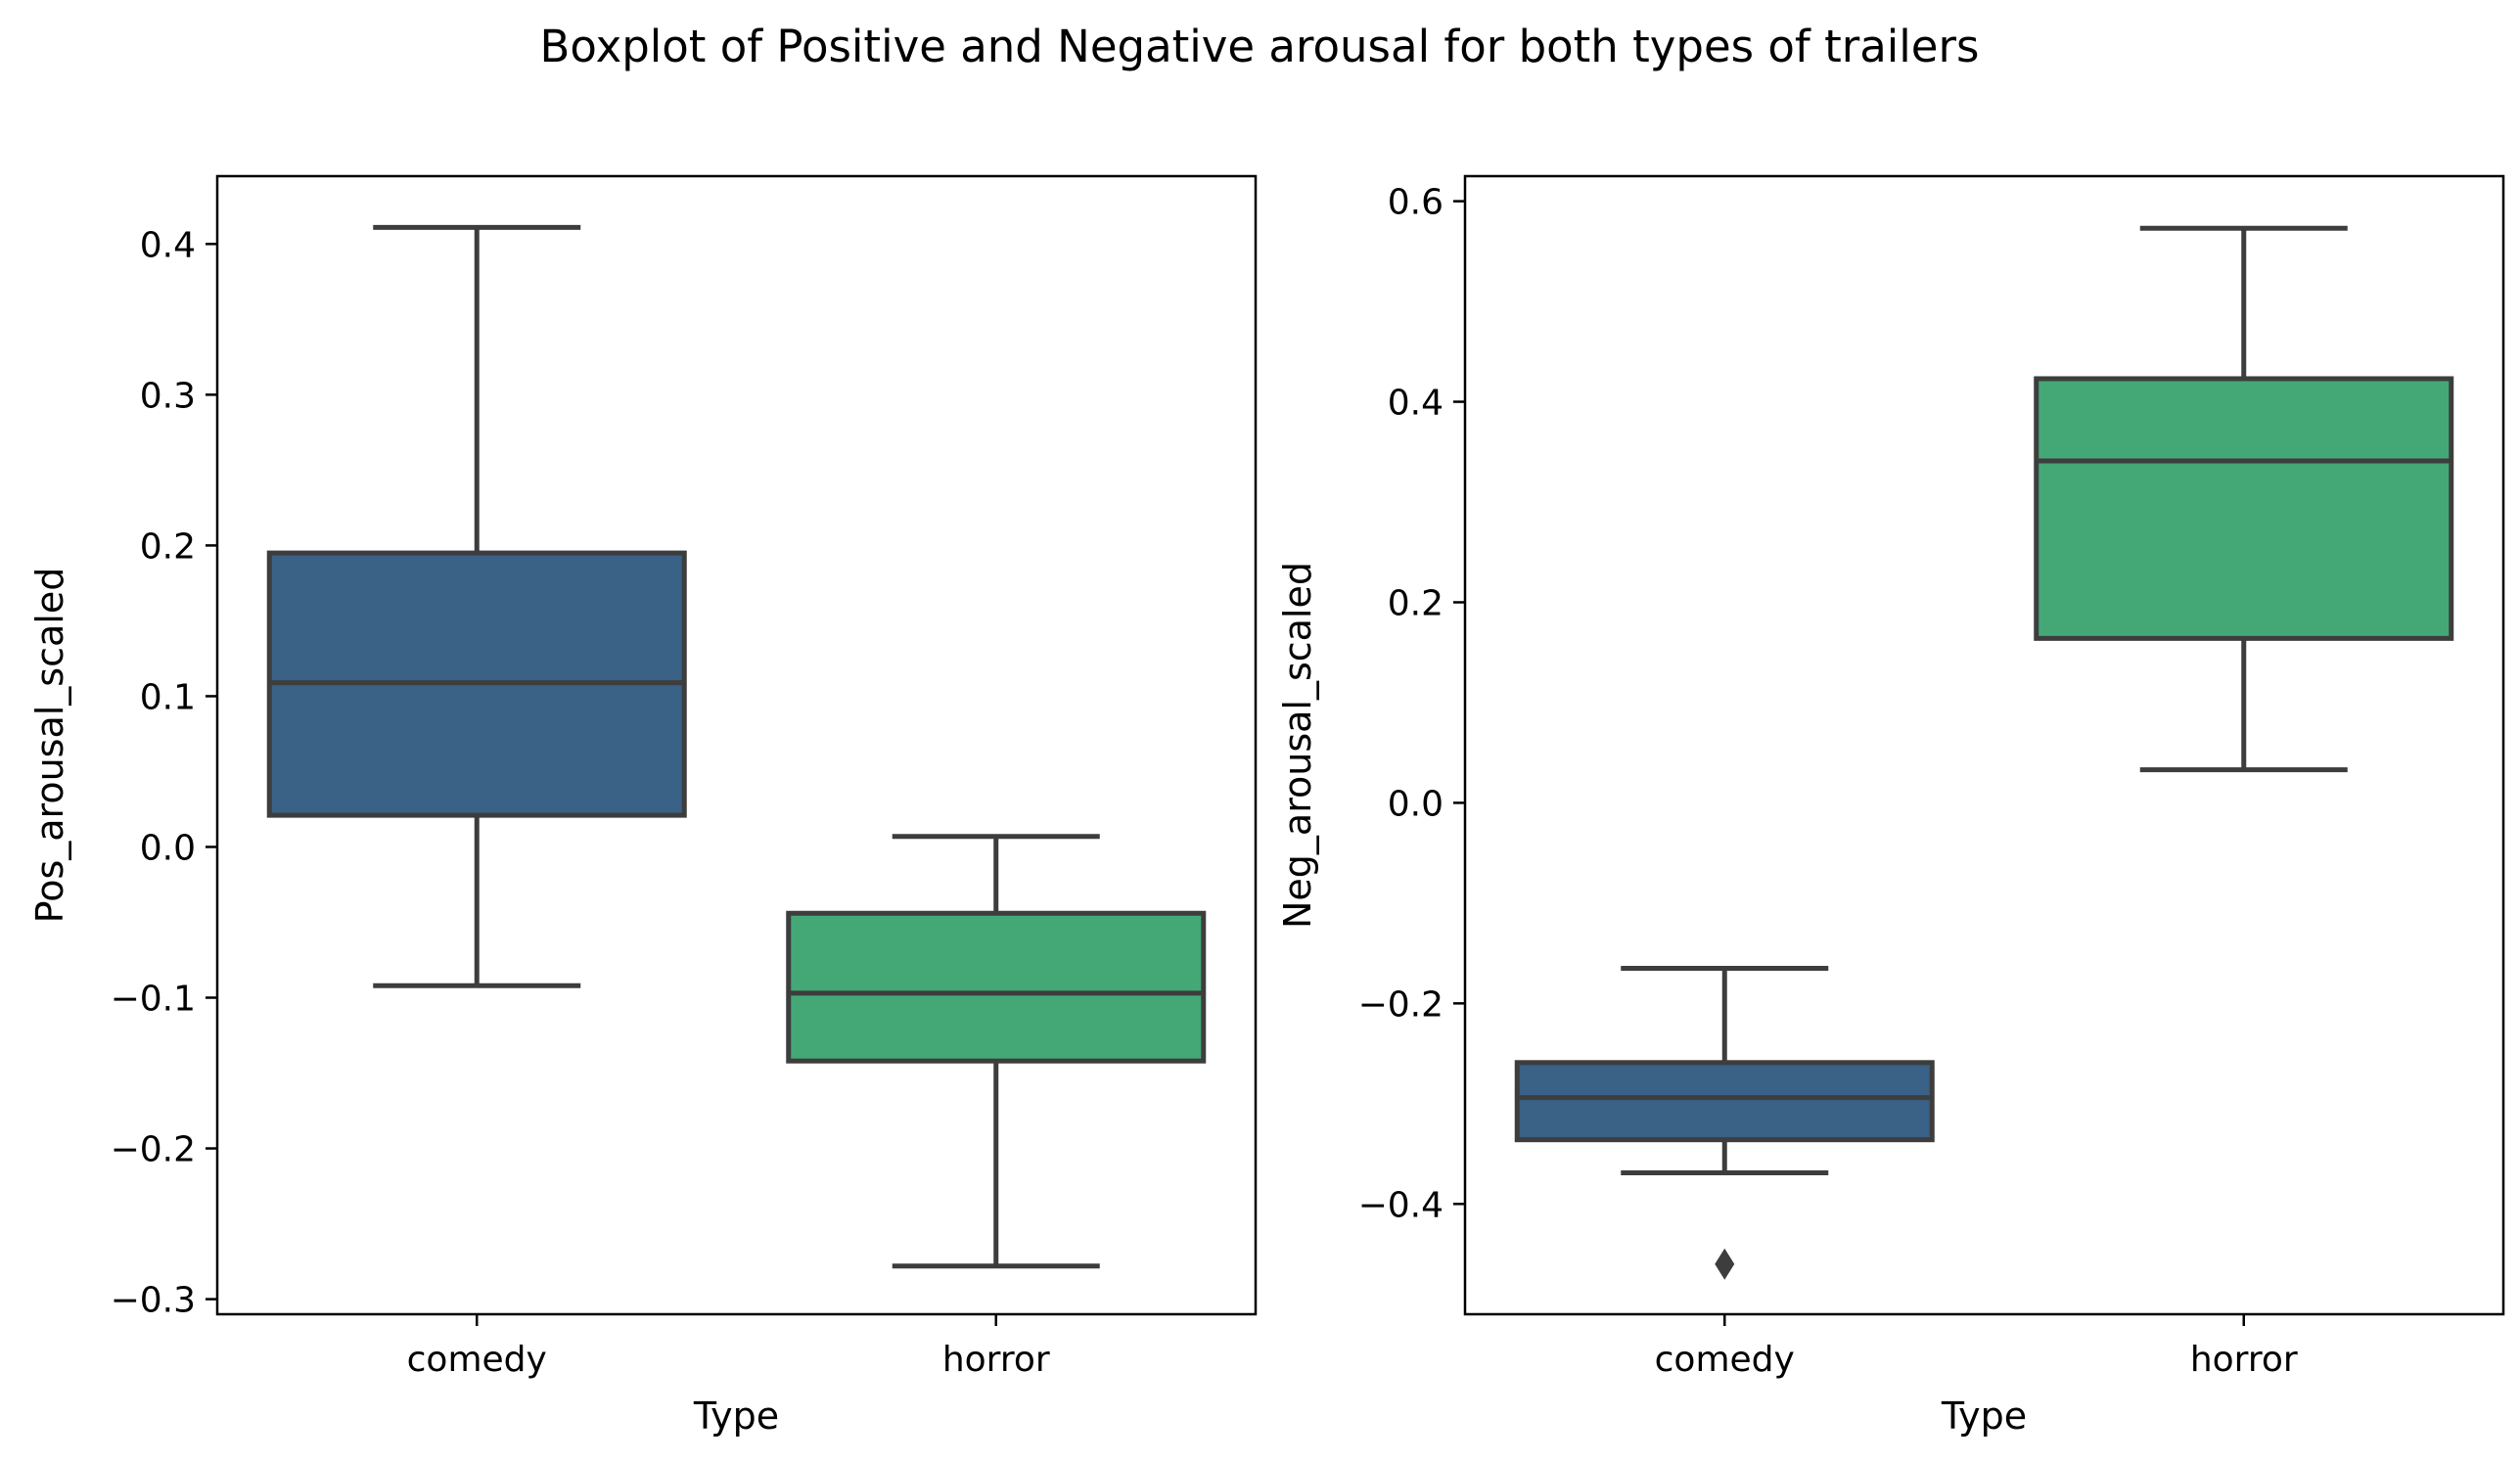  What do you see at coordinates (1725, 1264) in the screenshot?
I see `outlier-point` at bounding box center [1725, 1264].